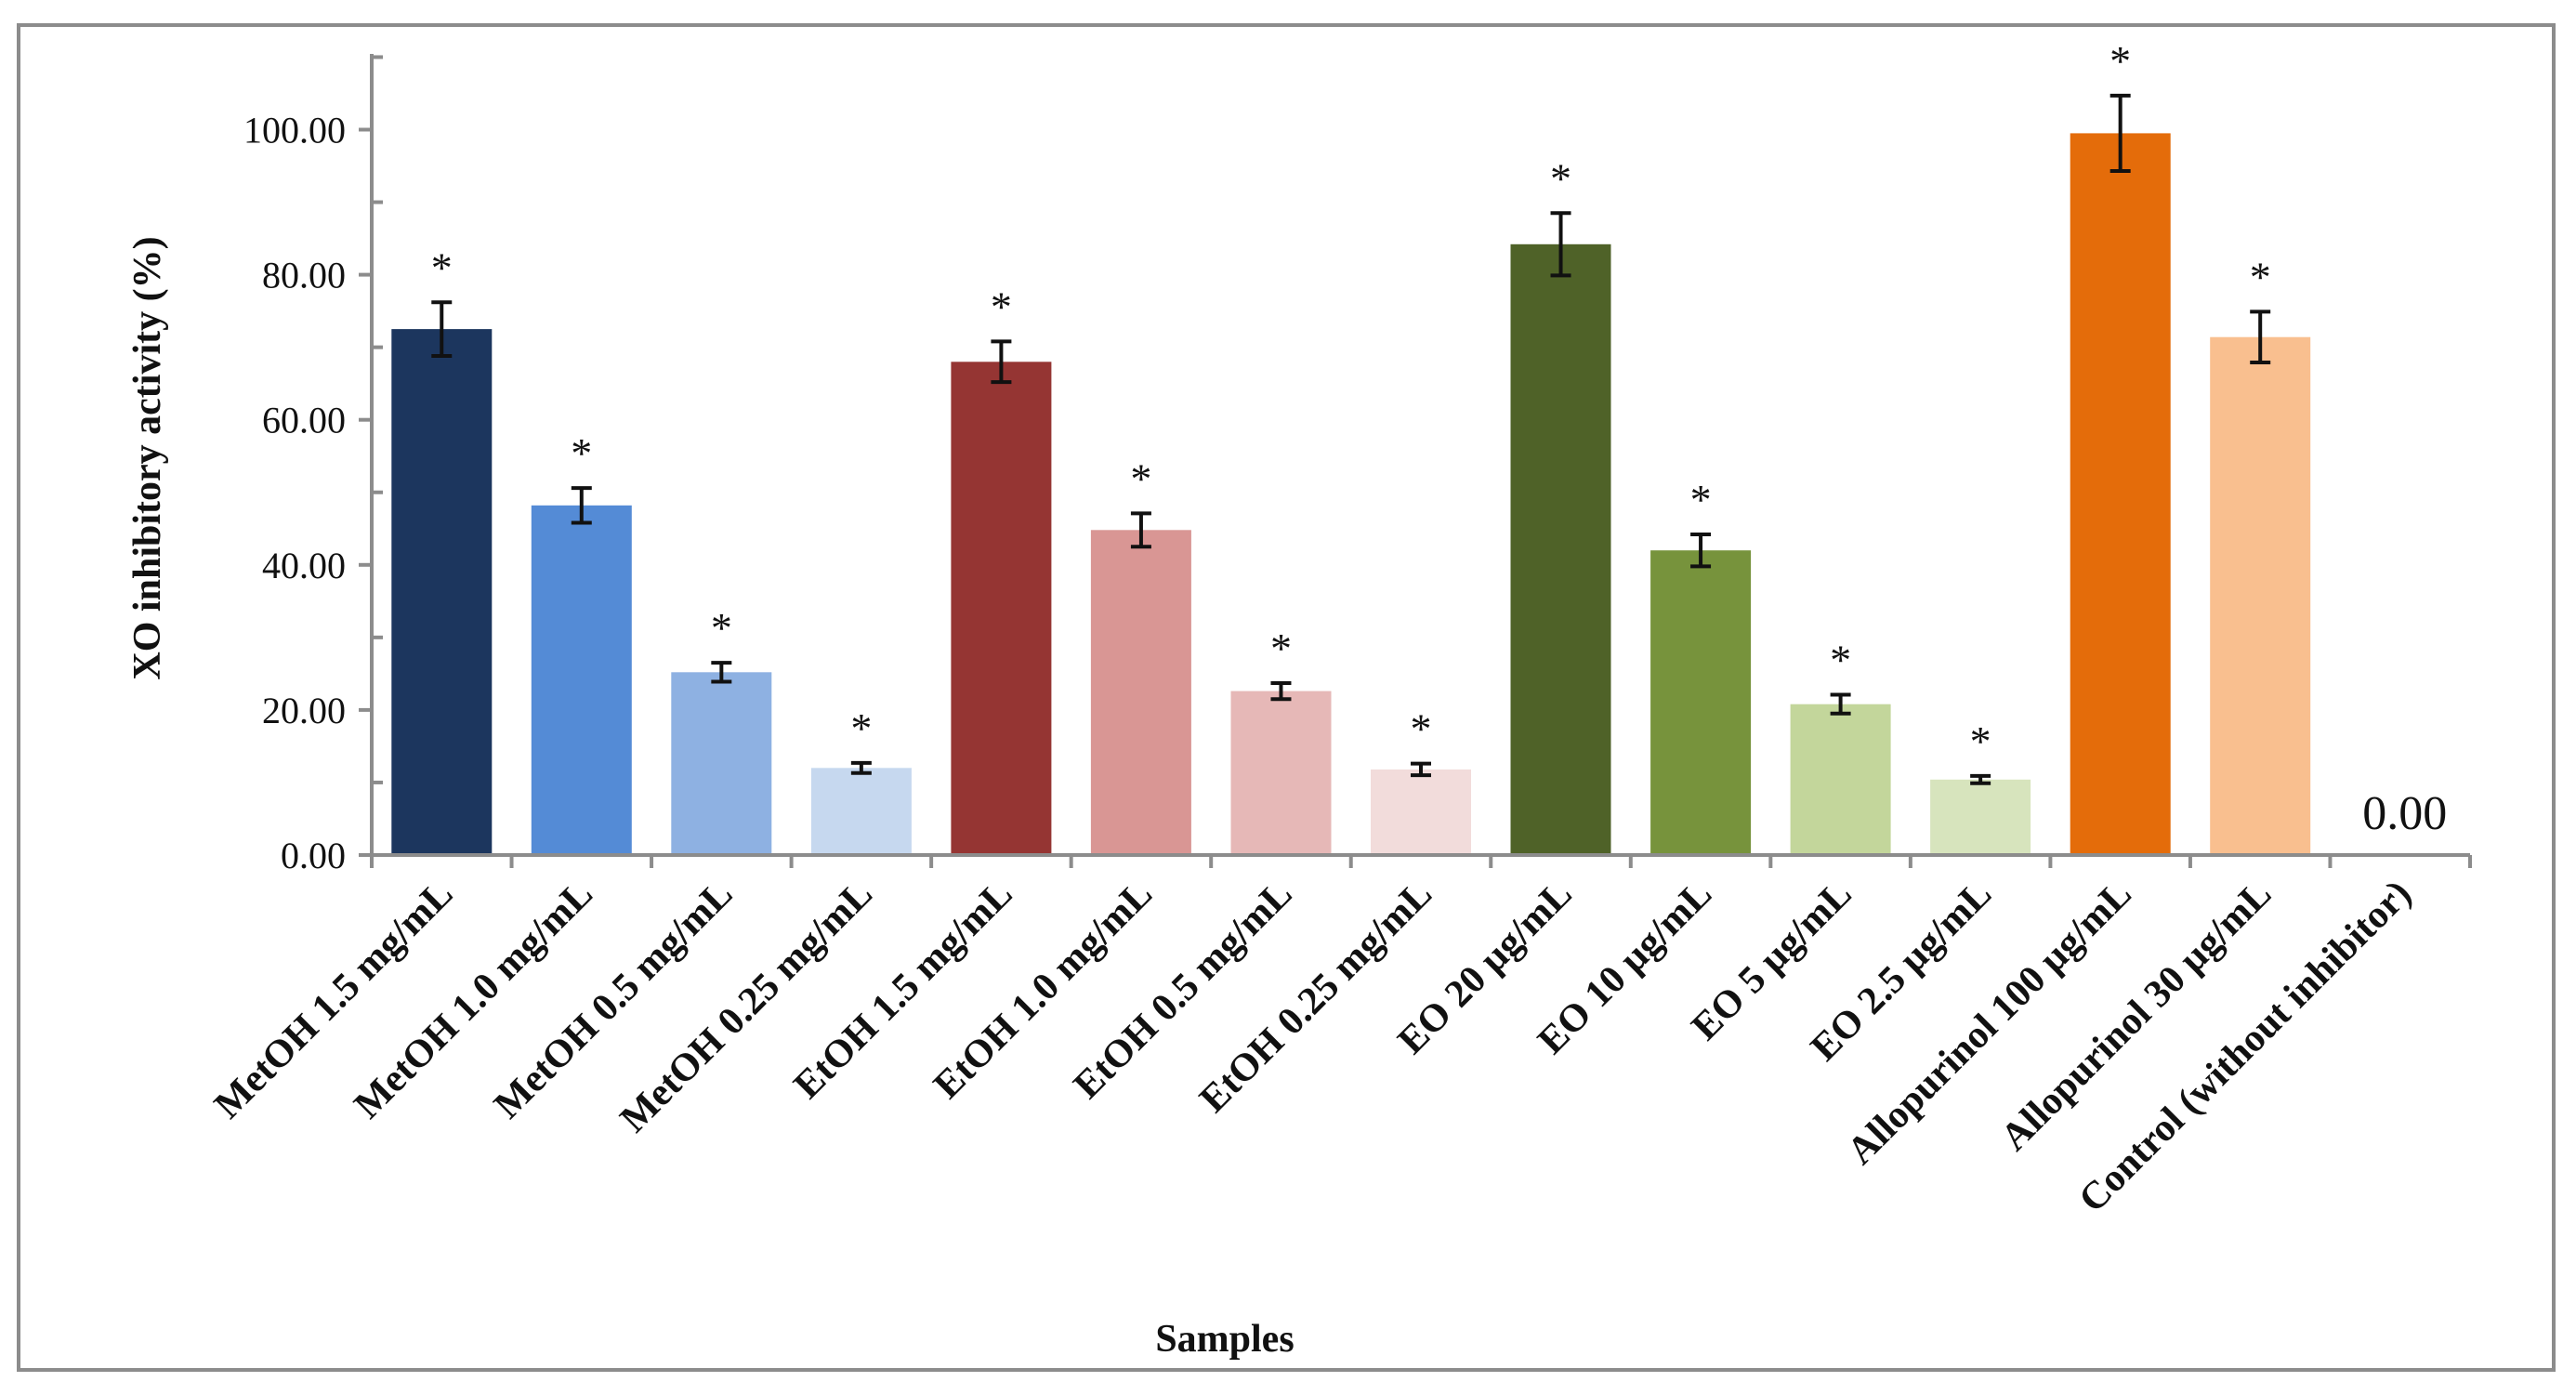 Image resolution: width=2576 pixels, height=1395 pixels. I want to click on y-tick-label-0: 0.00, so click(313, 856).